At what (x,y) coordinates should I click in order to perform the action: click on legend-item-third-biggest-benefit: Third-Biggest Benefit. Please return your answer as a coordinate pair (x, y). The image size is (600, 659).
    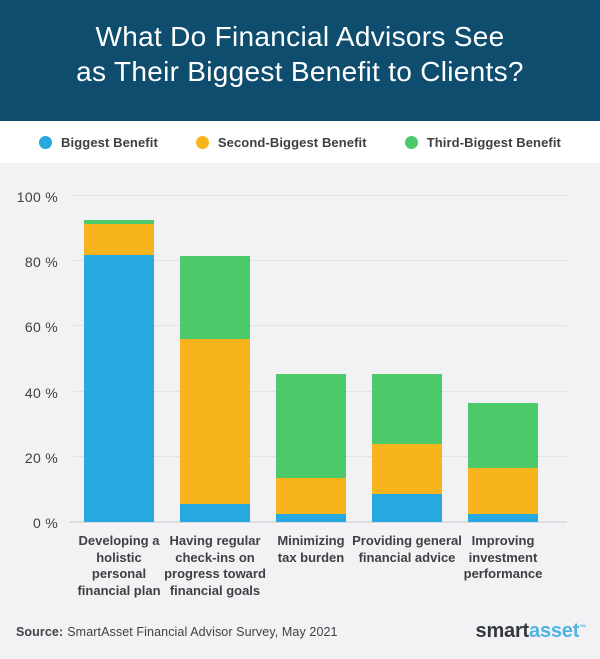
    Looking at the image, I should click on (482, 142).